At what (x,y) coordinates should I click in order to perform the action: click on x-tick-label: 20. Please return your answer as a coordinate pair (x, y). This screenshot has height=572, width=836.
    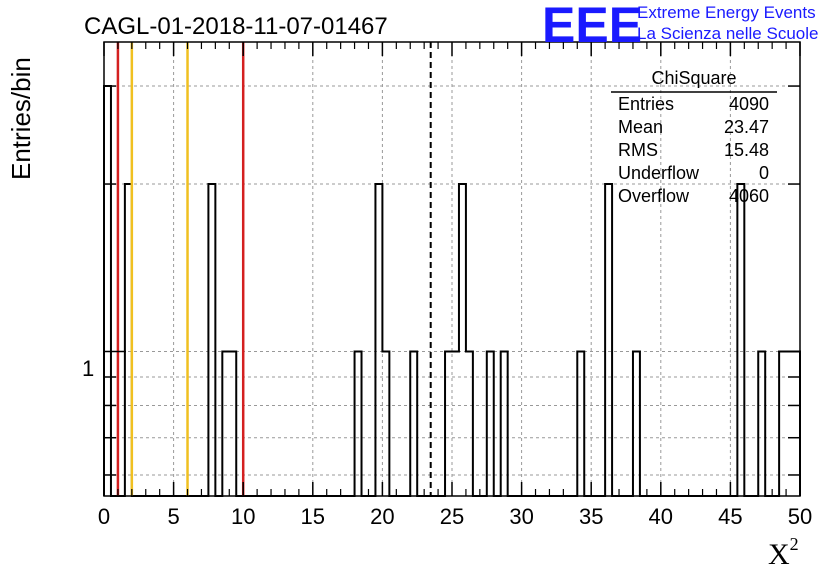
    Looking at the image, I should click on (382, 516).